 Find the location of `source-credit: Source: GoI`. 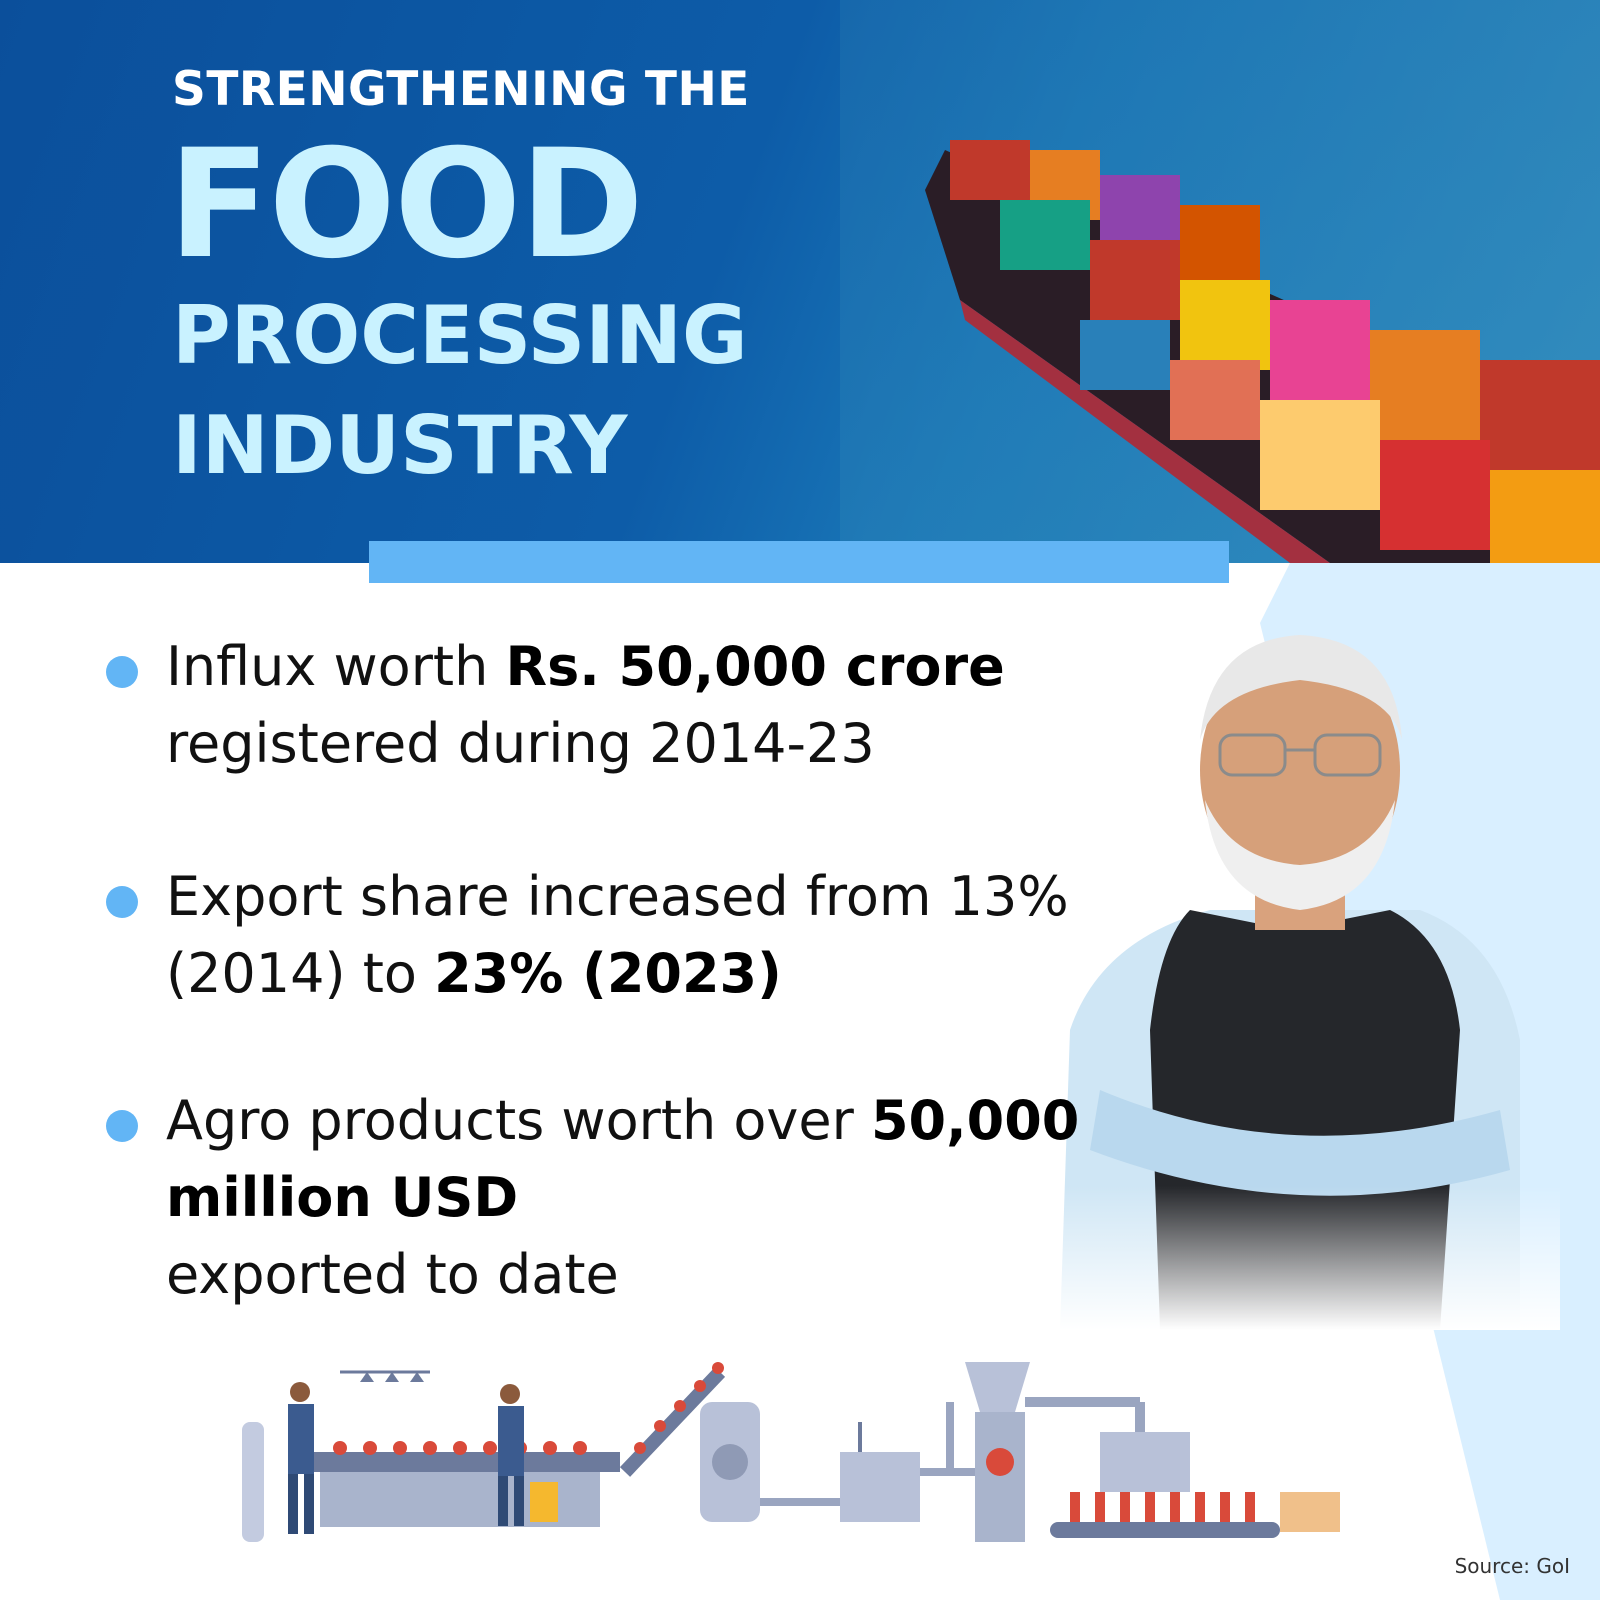

source-credit: Source: GoI is located at coordinates (1512, 1566).